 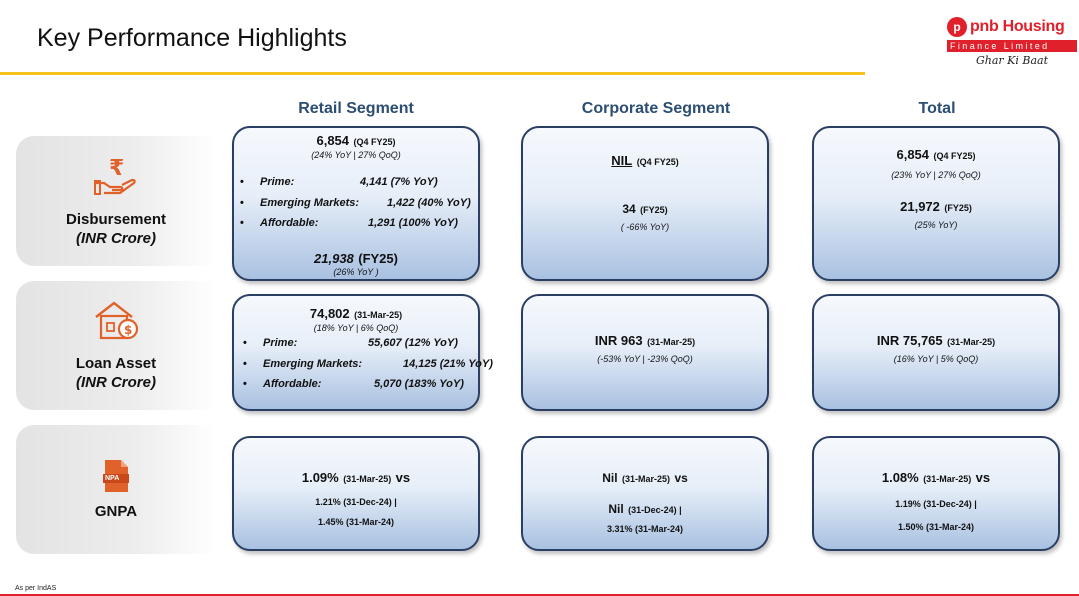 What do you see at coordinates (112, 478) in the screenshot?
I see `npa-icon-label: NPA` at bounding box center [112, 478].